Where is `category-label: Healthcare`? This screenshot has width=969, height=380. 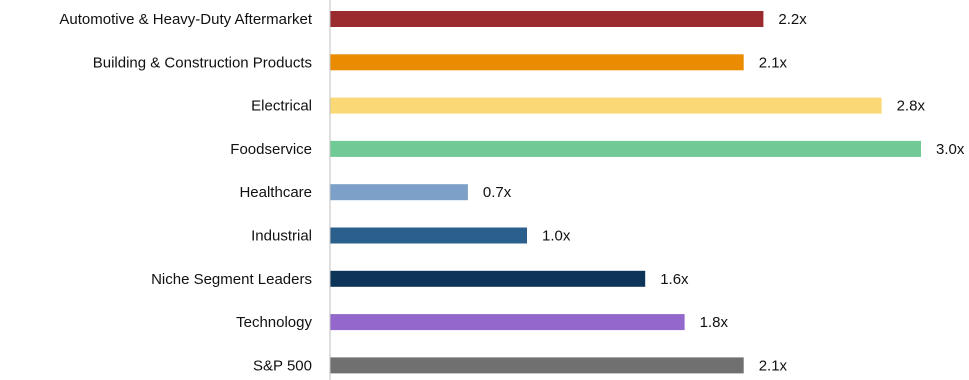
category-label: Healthcare is located at coordinates (275, 192).